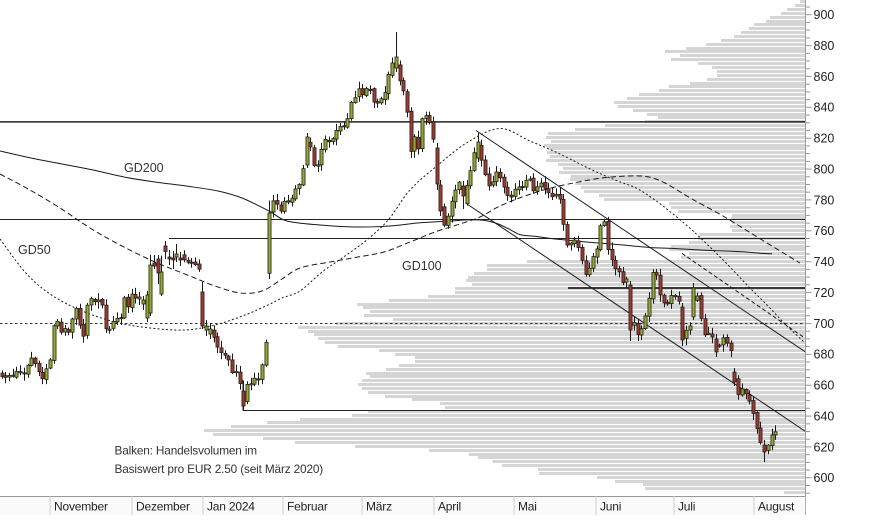 The width and height of the screenshot is (874, 520). What do you see at coordinates (449, 507) in the screenshot?
I see `svg-text: April` at bounding box center [449, 507].